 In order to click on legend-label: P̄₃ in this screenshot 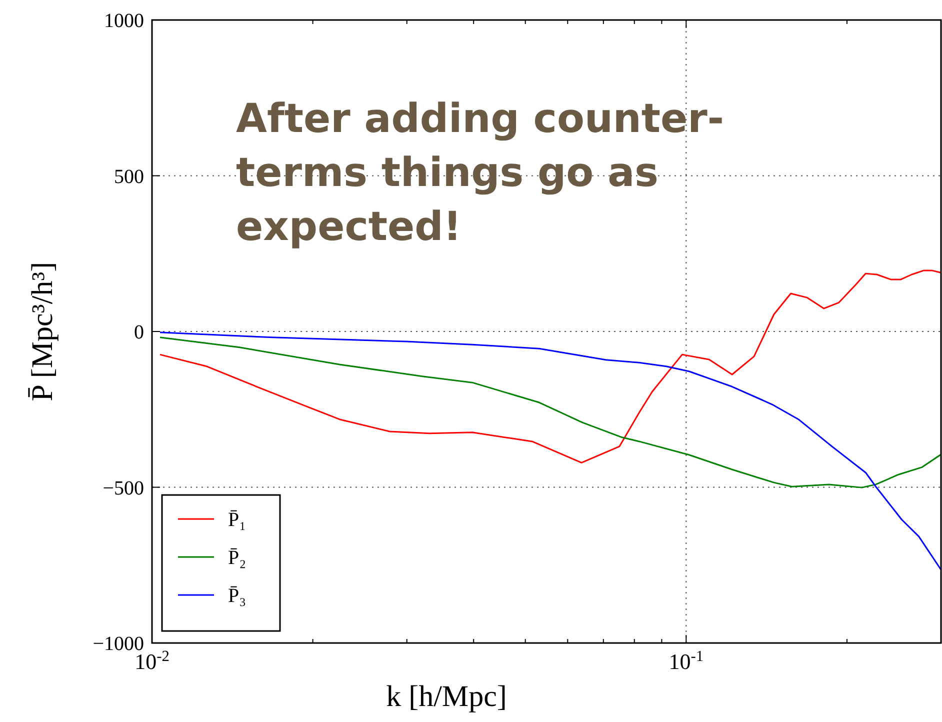, I will do `click(237, 596)`.